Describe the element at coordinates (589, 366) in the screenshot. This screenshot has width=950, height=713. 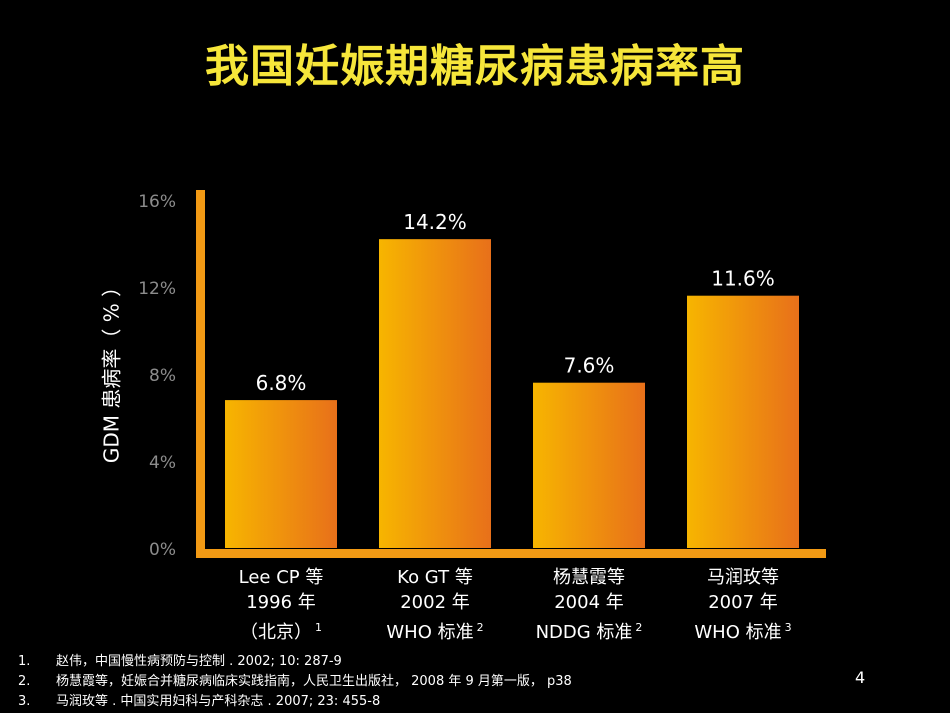
I see `bar-value-label: 7.6%` at that location.